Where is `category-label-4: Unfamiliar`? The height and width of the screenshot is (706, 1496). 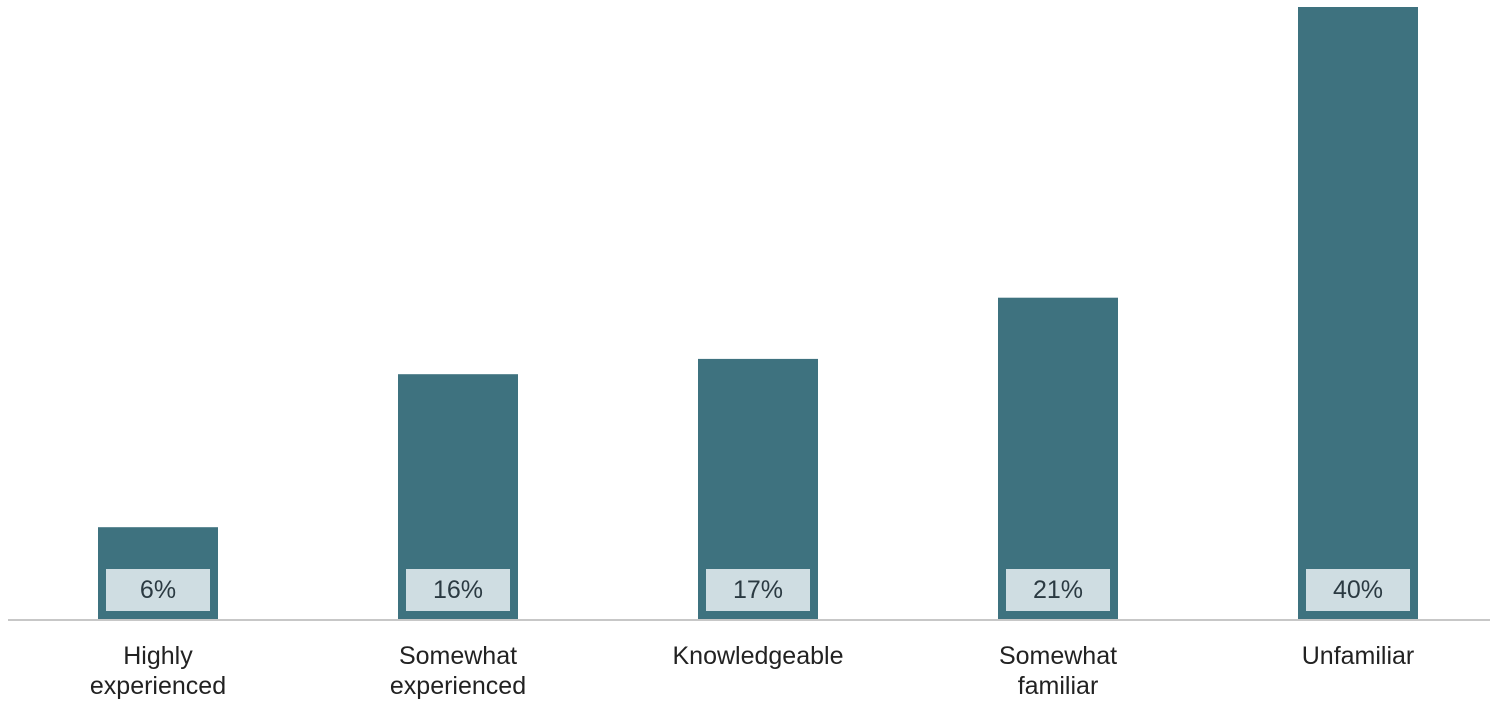
category-label-4: Unfamiliar is located at coordinates (1358, 656).